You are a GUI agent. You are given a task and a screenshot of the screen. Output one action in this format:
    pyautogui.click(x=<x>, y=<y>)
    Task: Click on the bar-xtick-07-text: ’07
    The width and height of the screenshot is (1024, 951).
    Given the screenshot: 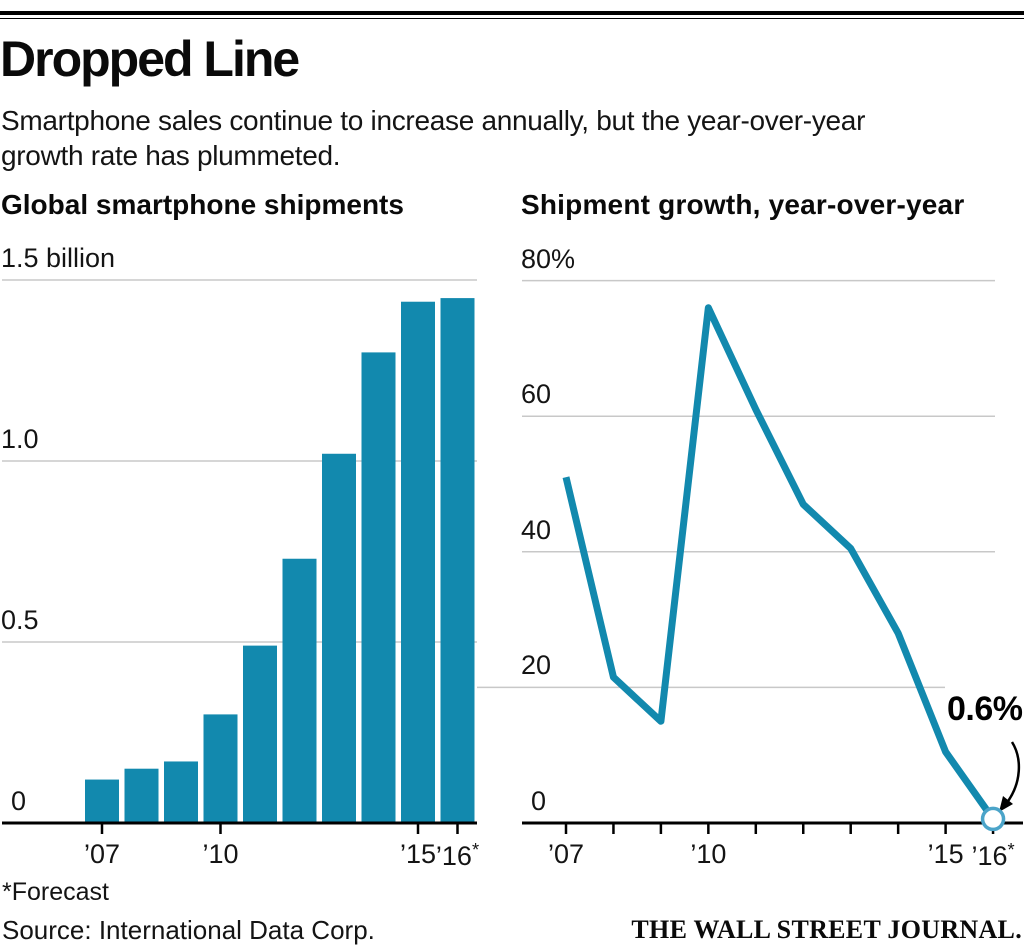 What is the action you would take?
    pyautogui.click(x=102, y=854)
    